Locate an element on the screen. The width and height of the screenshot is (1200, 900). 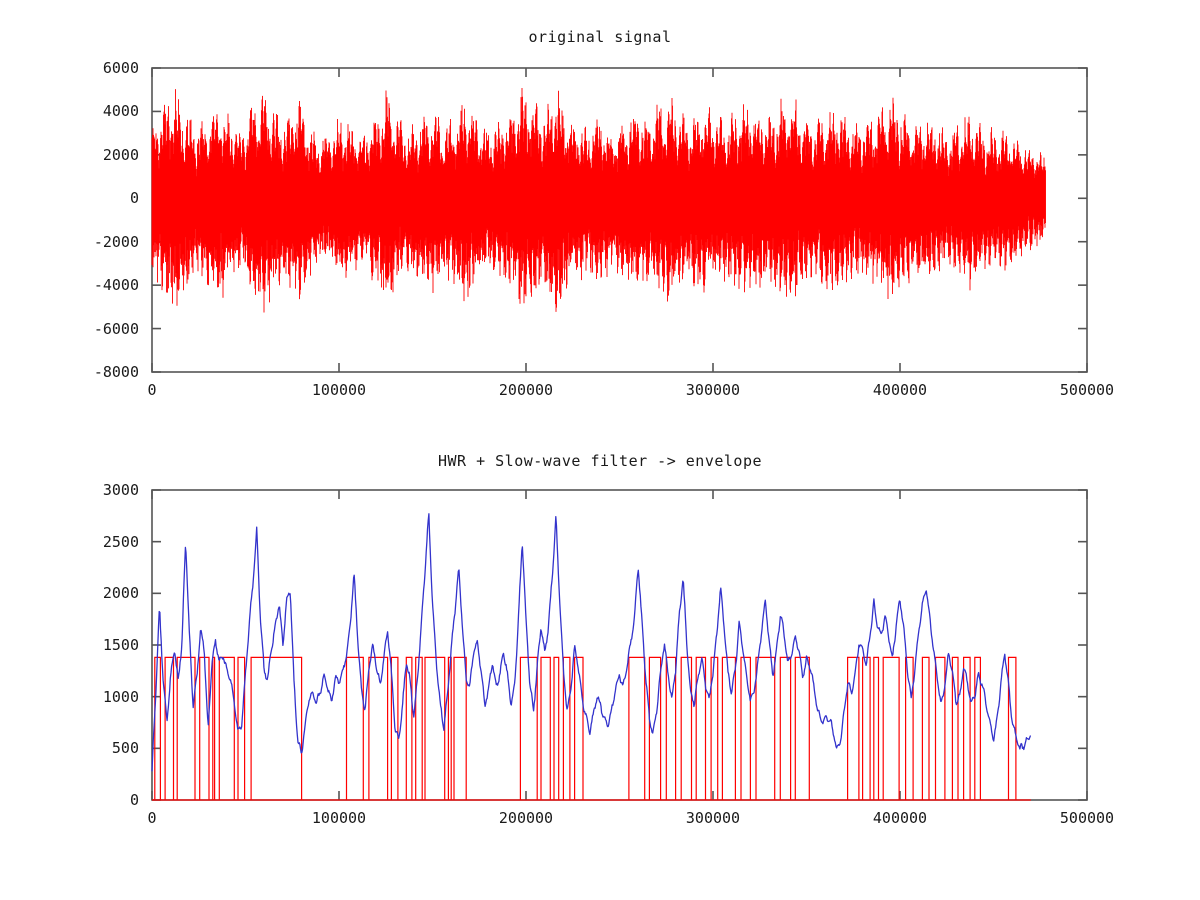
y-tick-label: 500 is located at coordinates (125, 748).